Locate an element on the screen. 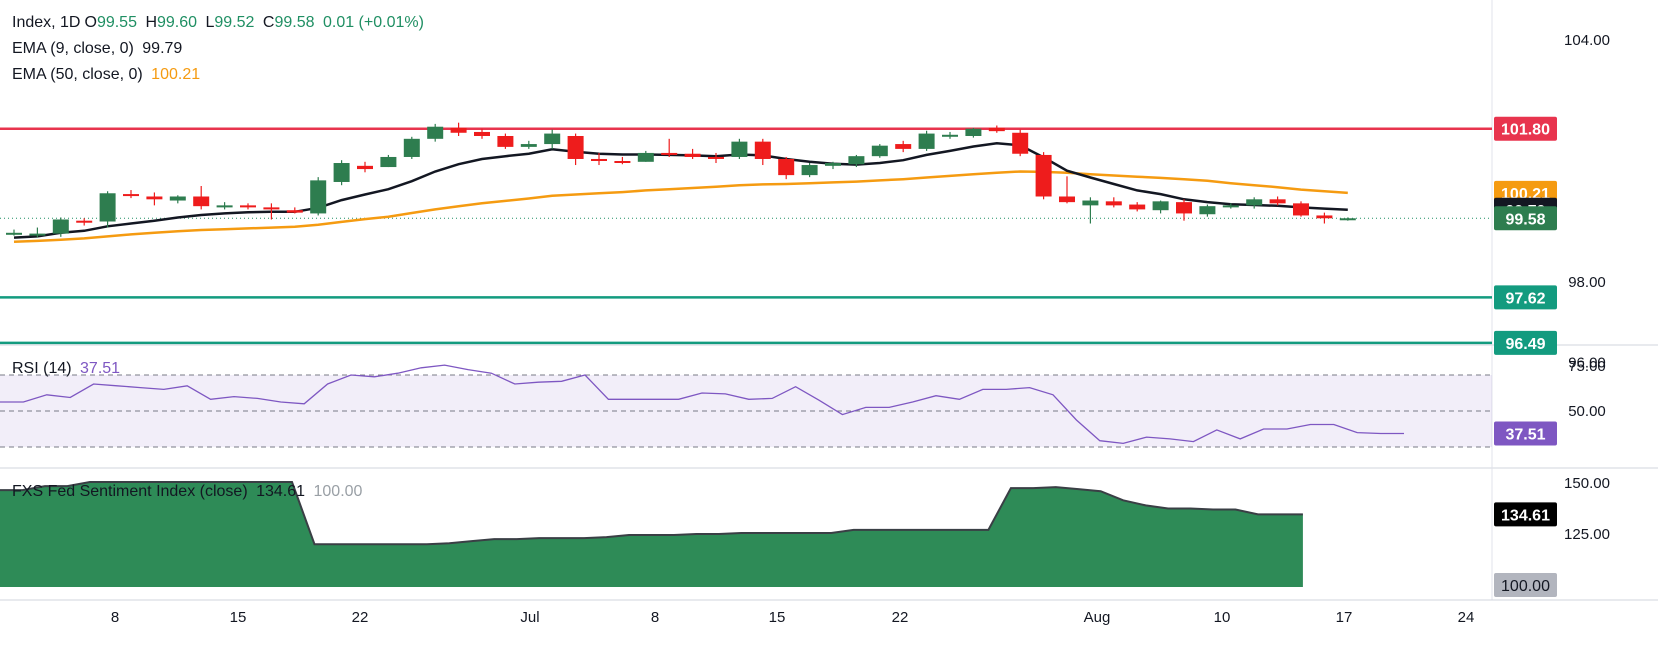 The width and height of the screenshot is (1658, 646). rsi-line is located at coordinates (702, 404).